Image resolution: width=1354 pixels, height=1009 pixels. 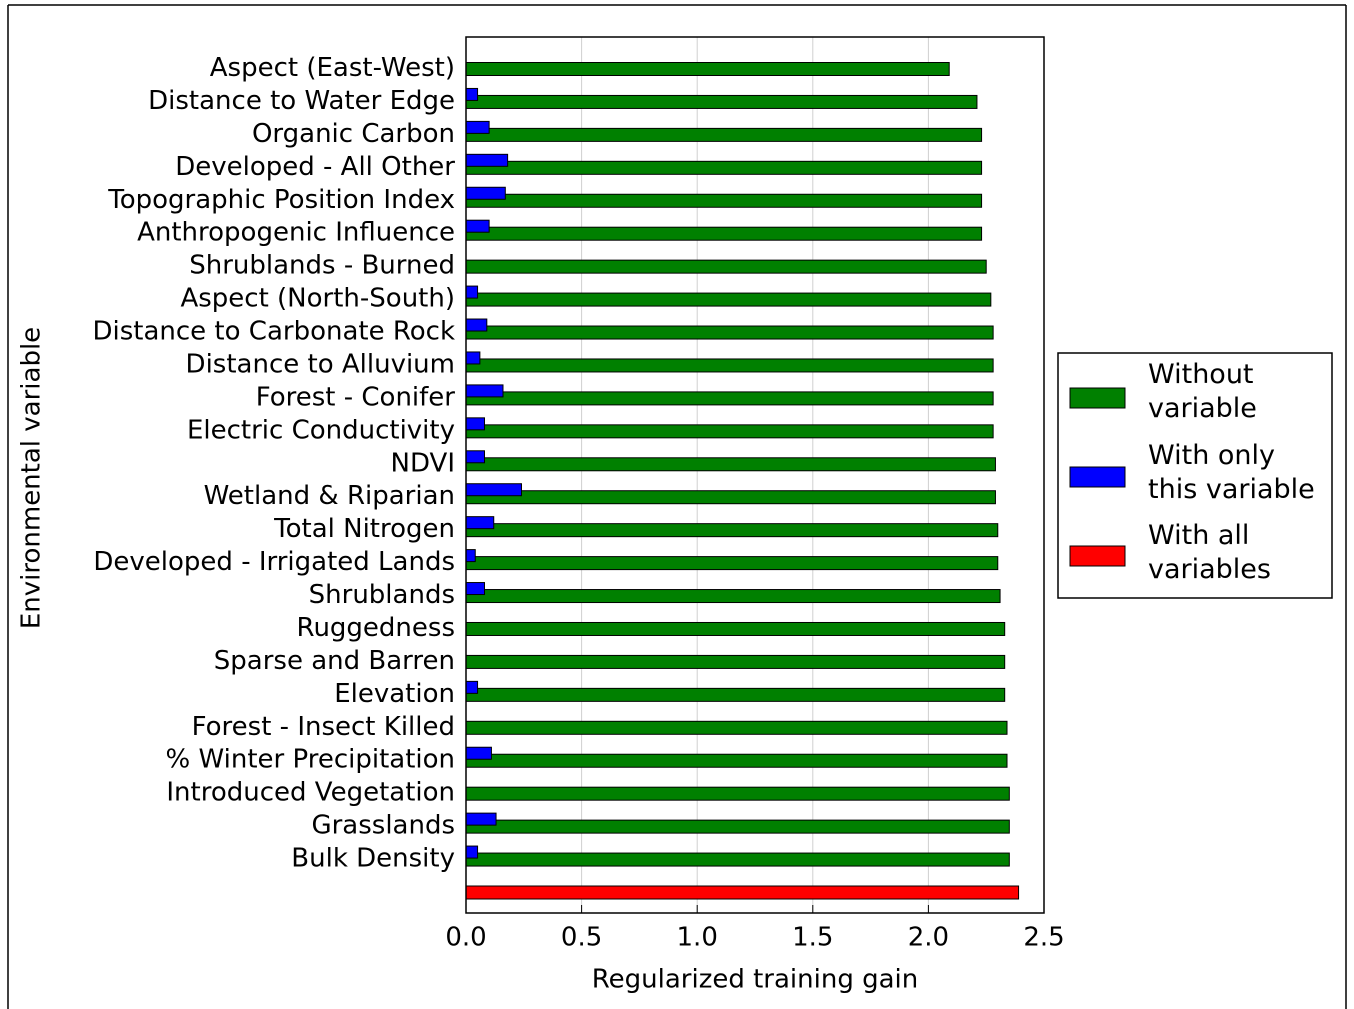 I want to click on legend-label: Without variable, so click(x=1202, y=391).